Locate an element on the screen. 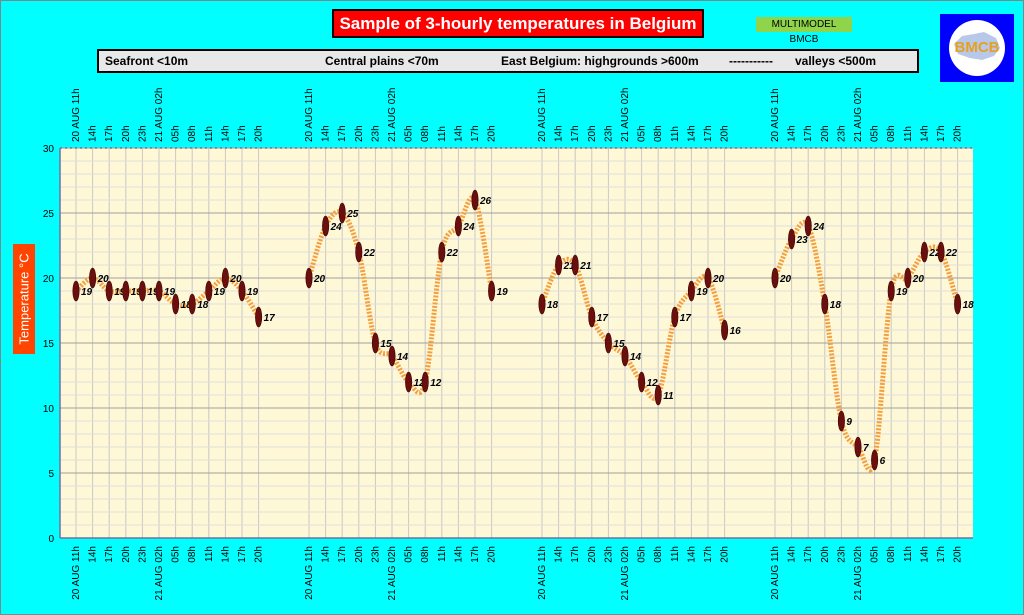 Image resolution: width=1024 pixels, height=615 pixels. belgium-map-icon is located at coordinates (977, 46).